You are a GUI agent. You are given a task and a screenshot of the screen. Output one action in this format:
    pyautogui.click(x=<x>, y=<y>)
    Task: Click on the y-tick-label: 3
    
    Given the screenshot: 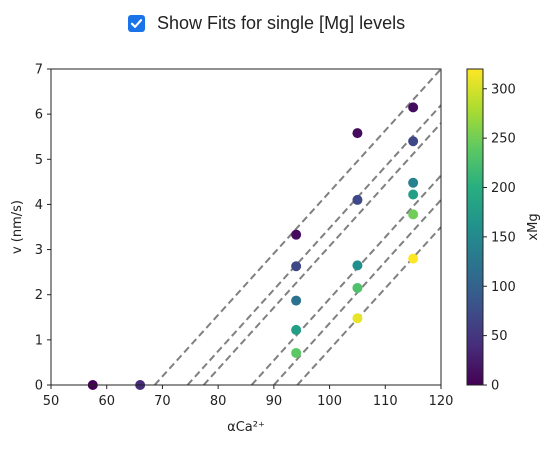 What is the action you would take?
    pyautogui.click(x=39, y=250)
    